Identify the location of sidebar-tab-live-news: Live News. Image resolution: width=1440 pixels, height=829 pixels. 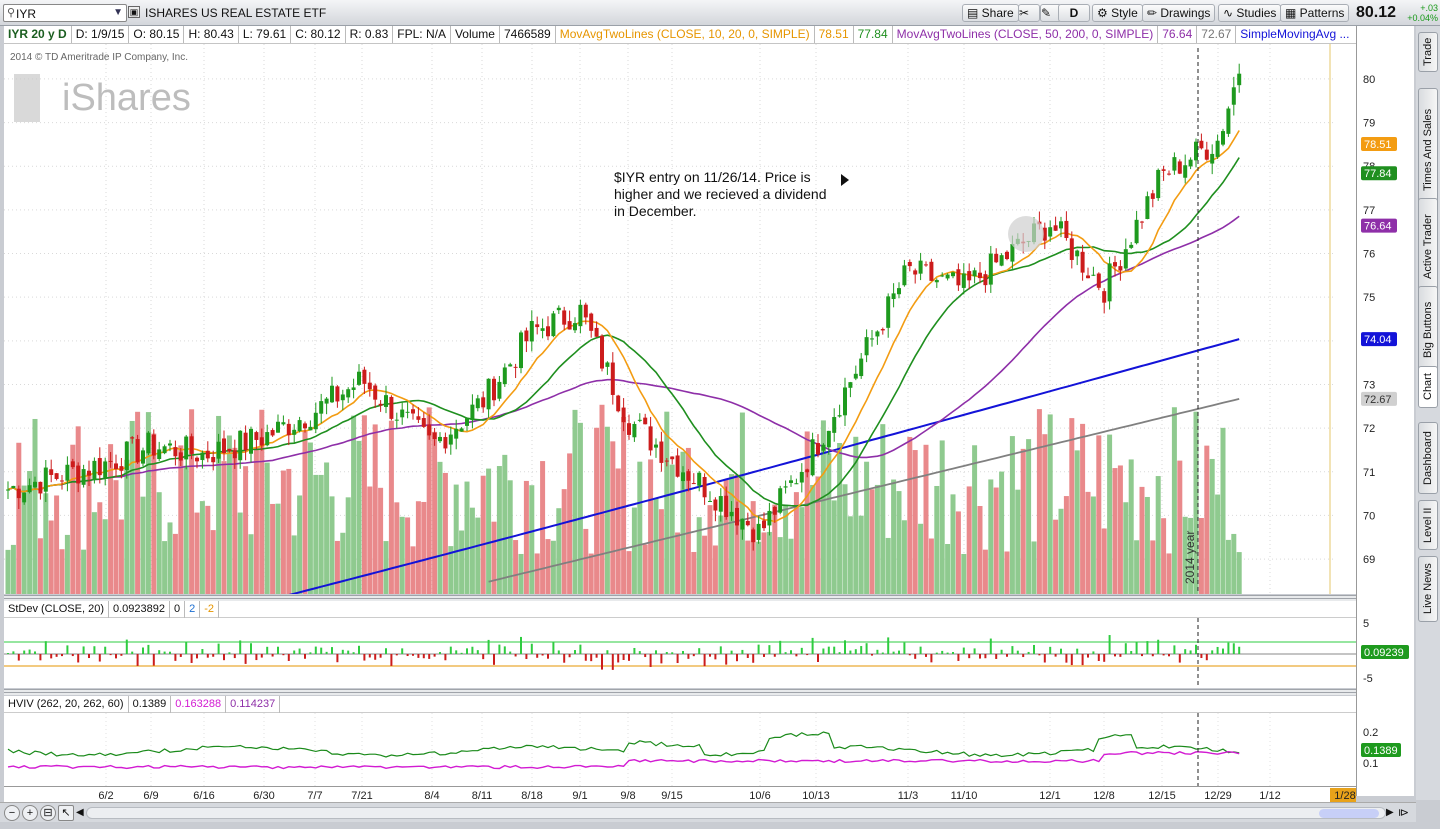
(1428, 589).